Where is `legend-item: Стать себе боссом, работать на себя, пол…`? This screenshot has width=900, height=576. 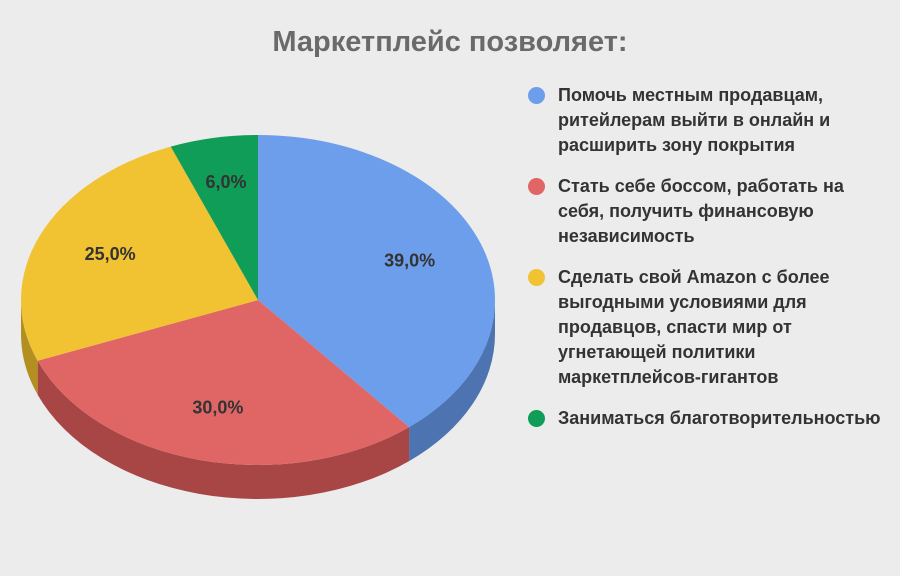
legend-item: Стать себе боссом, работать на себя, пол… is located at coordinates (708, 211).